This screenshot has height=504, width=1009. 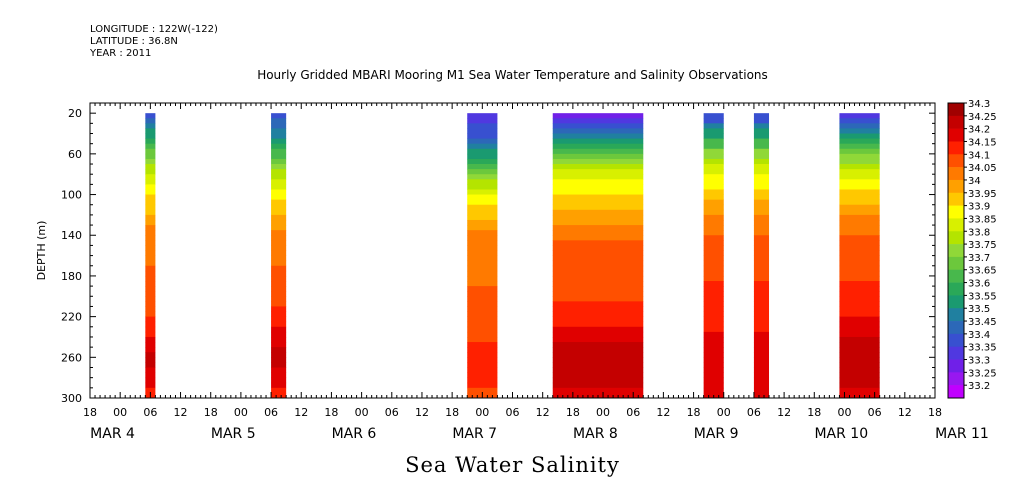 What do you see at coordinates (979, 284) in the screenshot?
I see `legend-label: 33.6` at bounding box center [979, 284].